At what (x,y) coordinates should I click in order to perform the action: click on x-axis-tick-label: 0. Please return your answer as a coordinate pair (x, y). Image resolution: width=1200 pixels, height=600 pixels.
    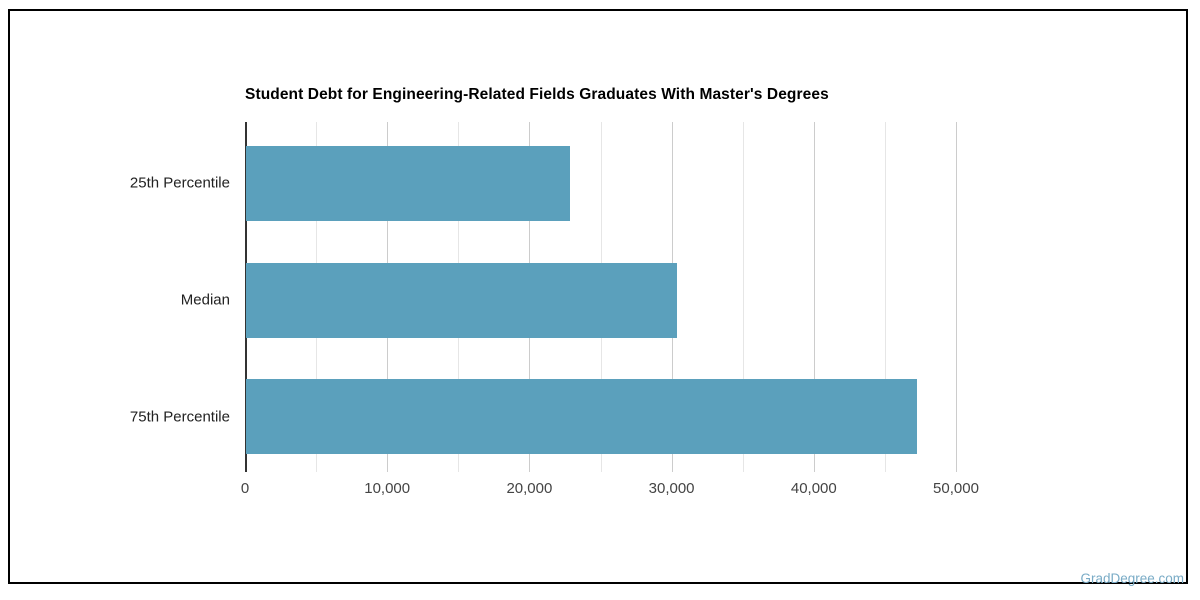
    Looking at the image, I should click on (245, 488).